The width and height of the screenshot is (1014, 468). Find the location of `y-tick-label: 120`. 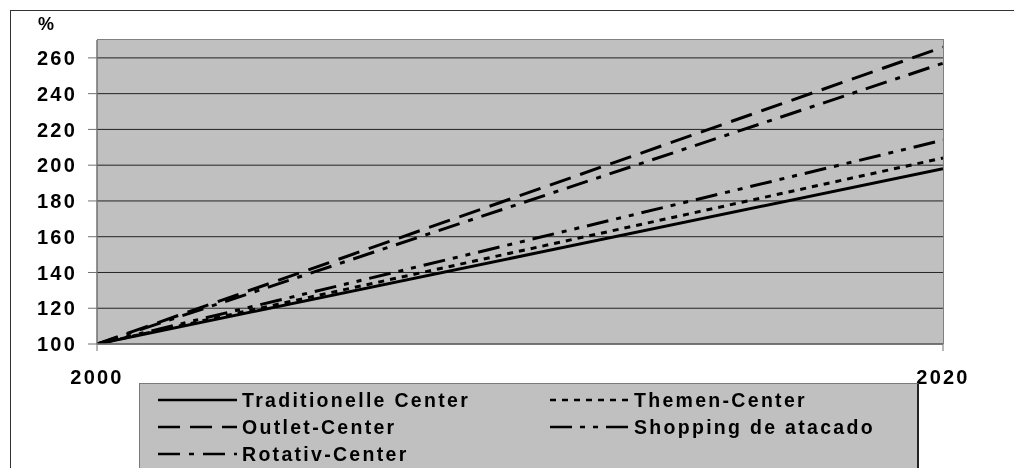

y-tick-label: 120 is located at coordinates (57, 308).